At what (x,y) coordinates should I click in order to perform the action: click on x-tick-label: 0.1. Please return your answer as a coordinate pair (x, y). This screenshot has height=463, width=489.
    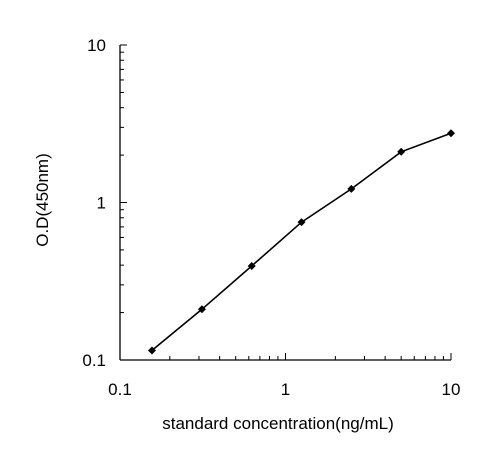
    Looking at the image, I should click on (120, 389).